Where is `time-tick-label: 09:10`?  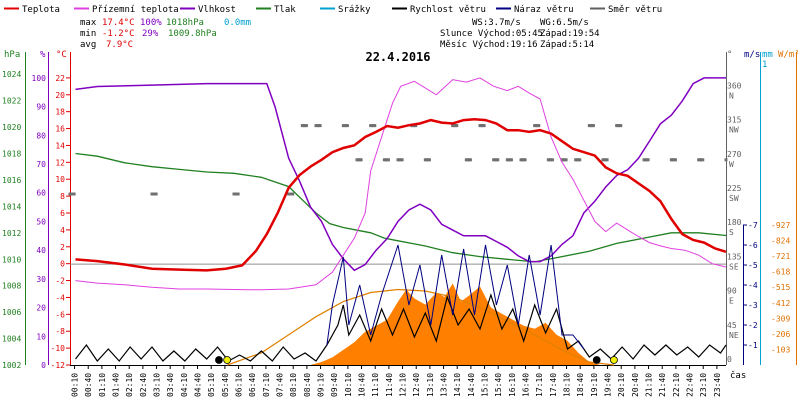
time-tick-label: 09:10 is located at coordinates (321, 385).